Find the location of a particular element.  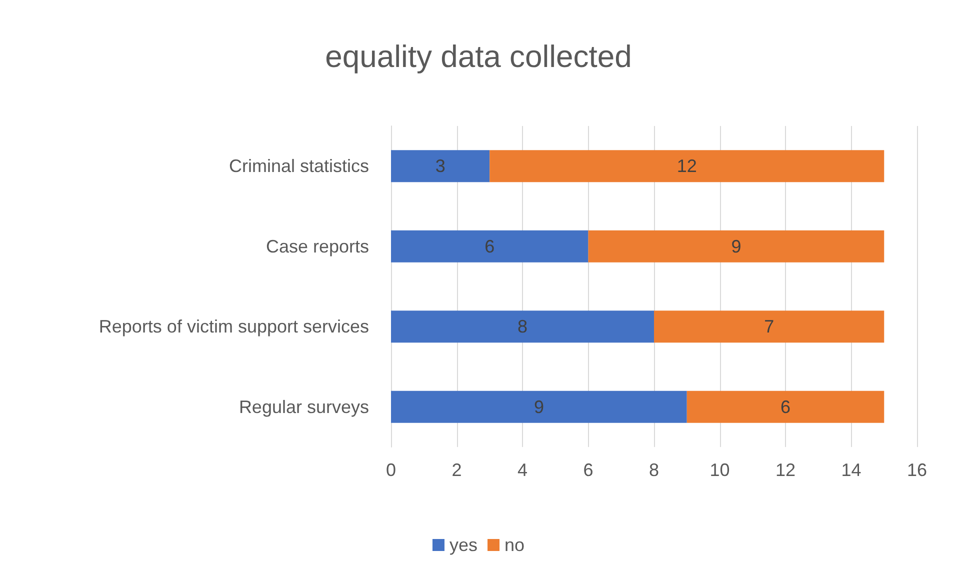

x-tick-label: 14 is located at coordinates (851, 470).